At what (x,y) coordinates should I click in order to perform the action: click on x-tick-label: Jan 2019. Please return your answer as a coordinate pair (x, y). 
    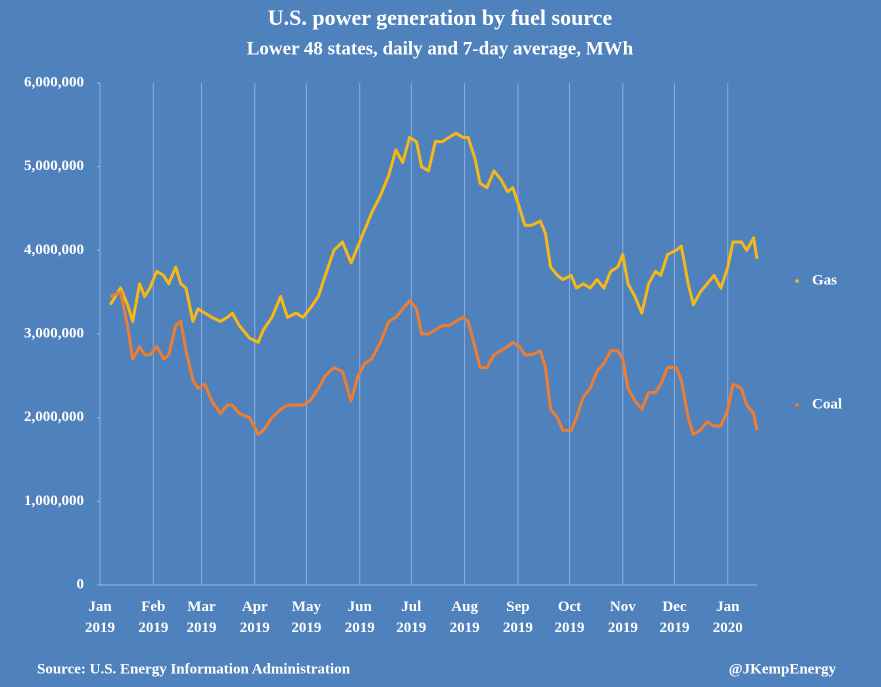
    Looking at the image, I should click on (100, 617).